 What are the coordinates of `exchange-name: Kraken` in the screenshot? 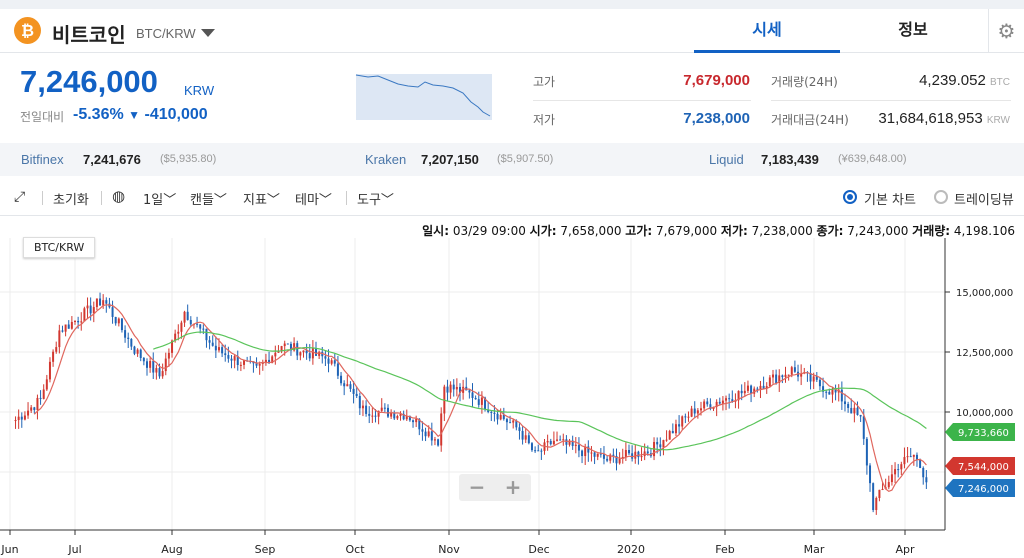 It's located at (386, 159).